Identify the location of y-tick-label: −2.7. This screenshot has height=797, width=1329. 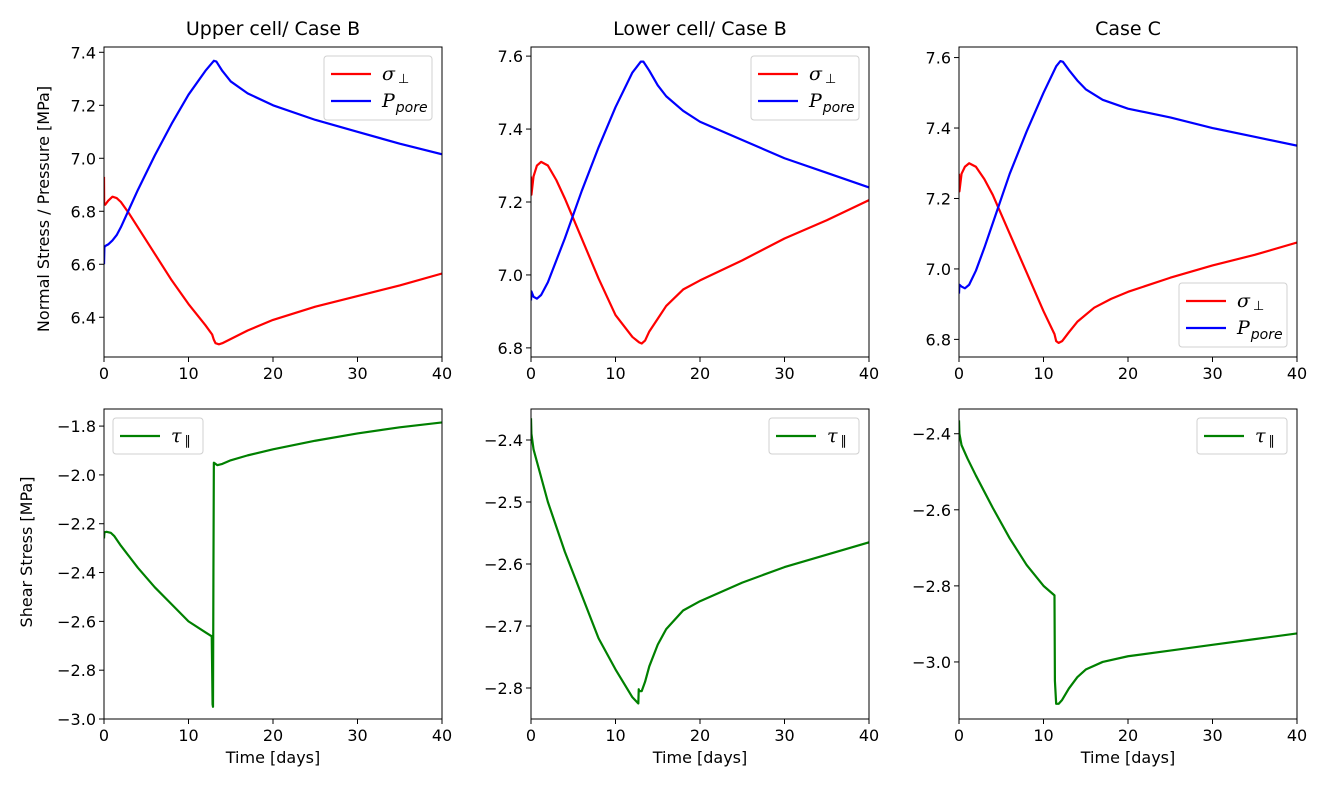
(503, 626).